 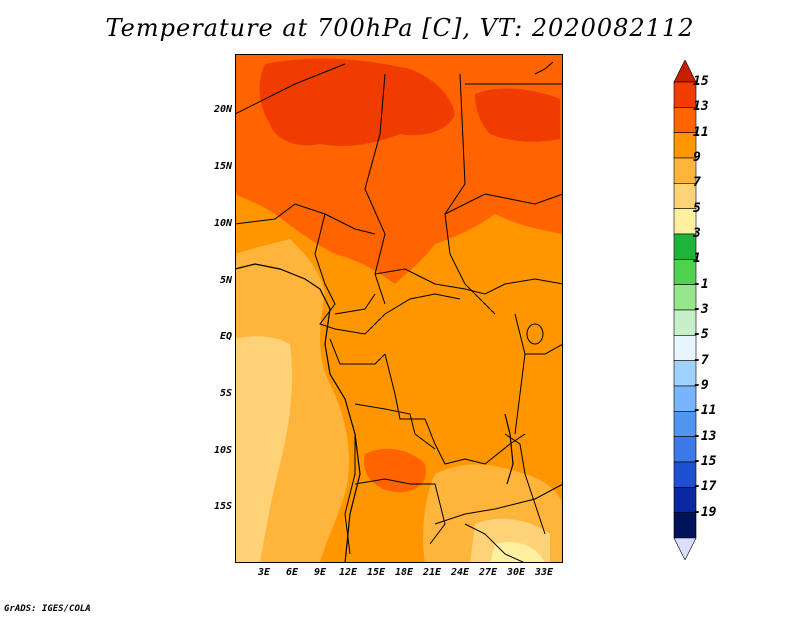 I want to click on lon-label: 27E, so click(x=488, y=572).